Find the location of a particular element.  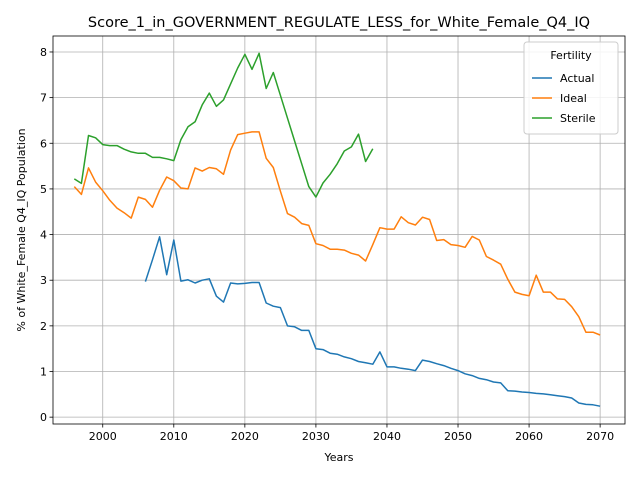

x-tick-label: 2040 is located at coordinates (387, 436).